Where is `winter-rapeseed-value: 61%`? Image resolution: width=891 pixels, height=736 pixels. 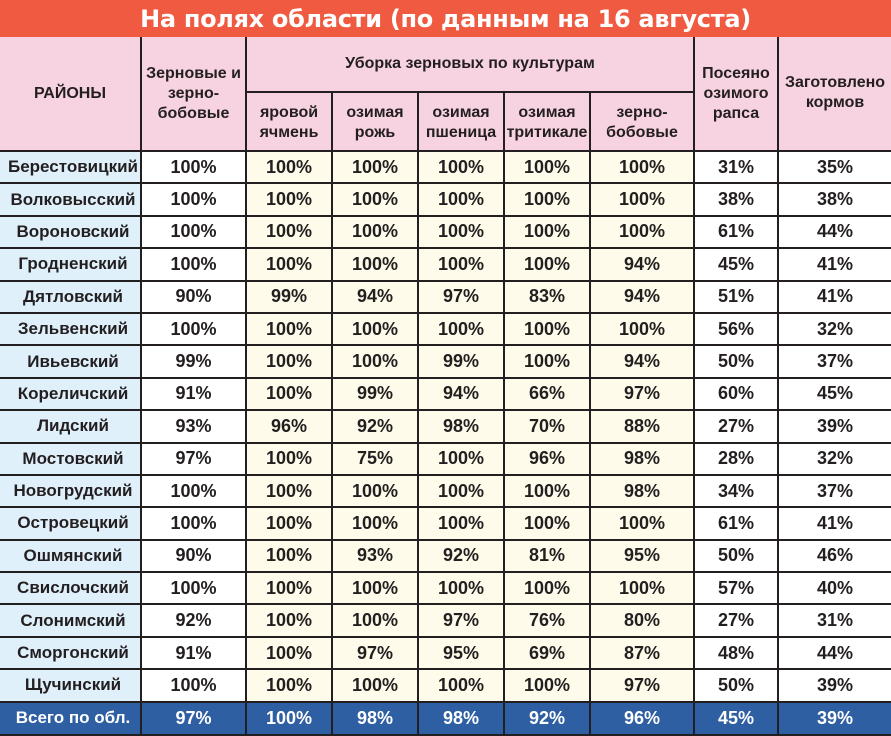 winter-rapeseed-value: 61% is located at coordinates (736, 523).